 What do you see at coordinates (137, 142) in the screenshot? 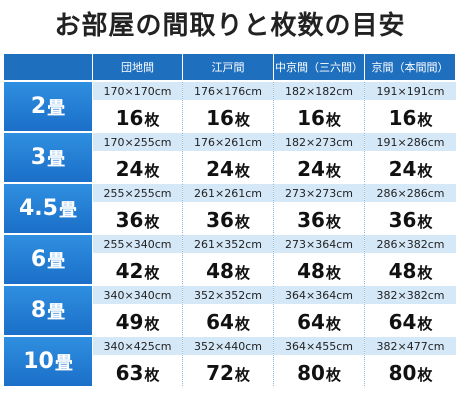
I see `room-dimension: 170×255cm` at bounding box center [137, 142].